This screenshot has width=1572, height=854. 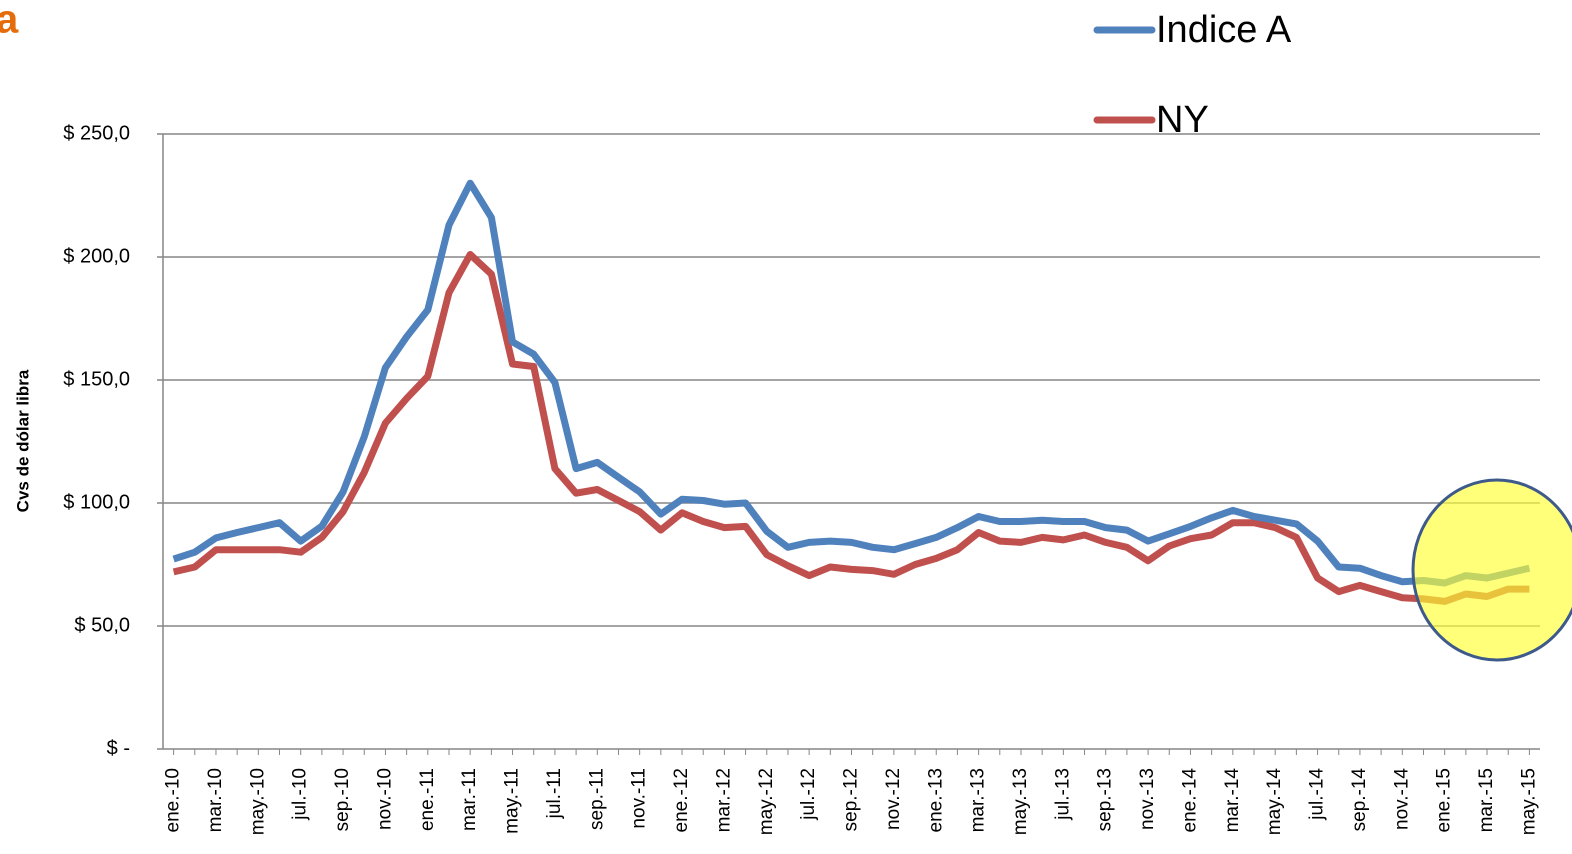 What do you see at coordinates (1528, 801) in the screenshot?
I see `x-tick-label: may.-15` at bounding box center [1528, 801].